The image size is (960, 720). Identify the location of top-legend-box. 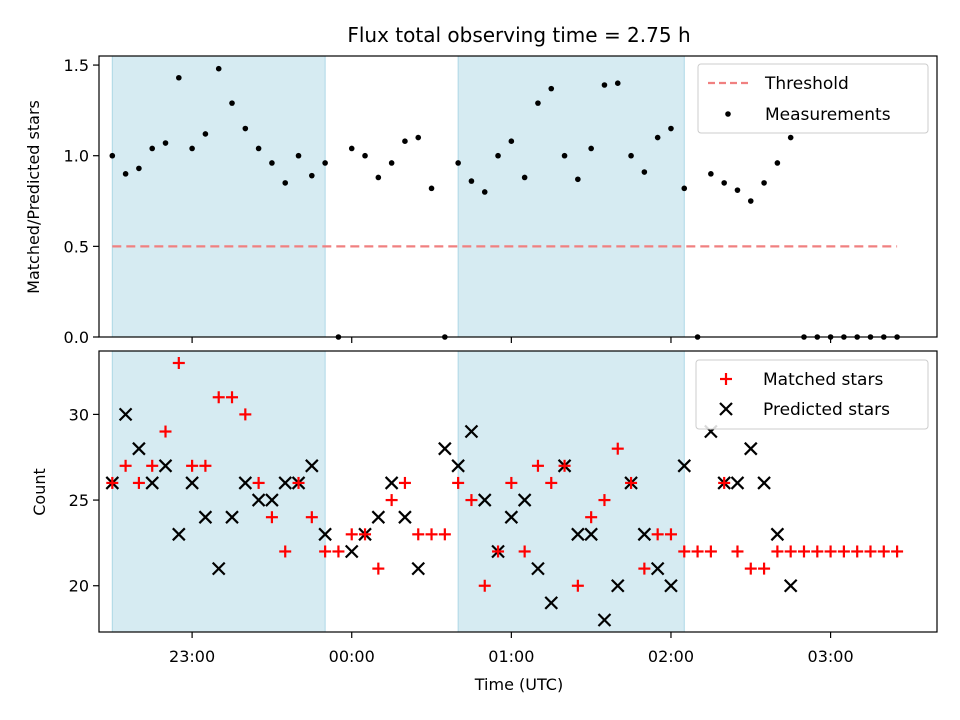
(813, 98).